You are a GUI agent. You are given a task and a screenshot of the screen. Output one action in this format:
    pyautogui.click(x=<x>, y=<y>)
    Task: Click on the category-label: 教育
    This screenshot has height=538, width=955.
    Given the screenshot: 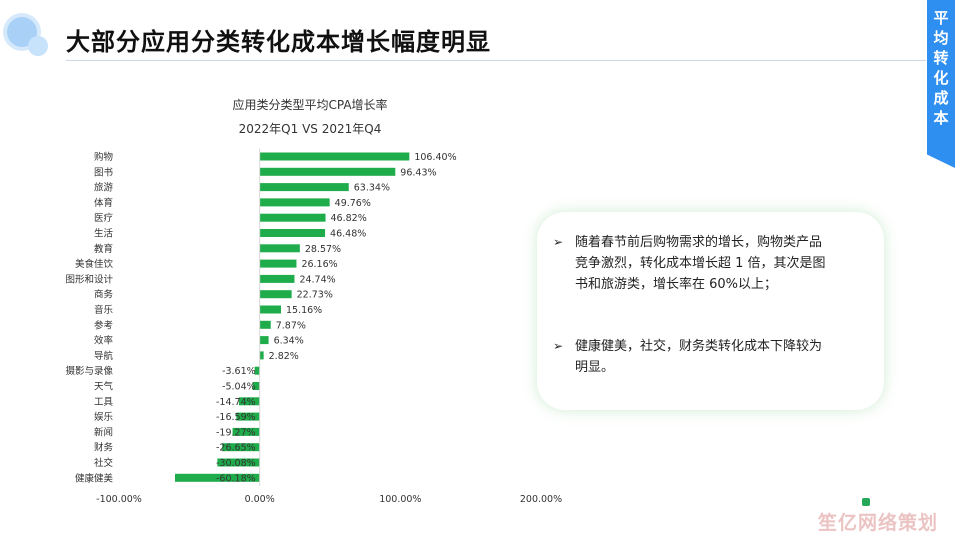 What is the action you would take?
    pyautogui.click(x=103, y=249)
    